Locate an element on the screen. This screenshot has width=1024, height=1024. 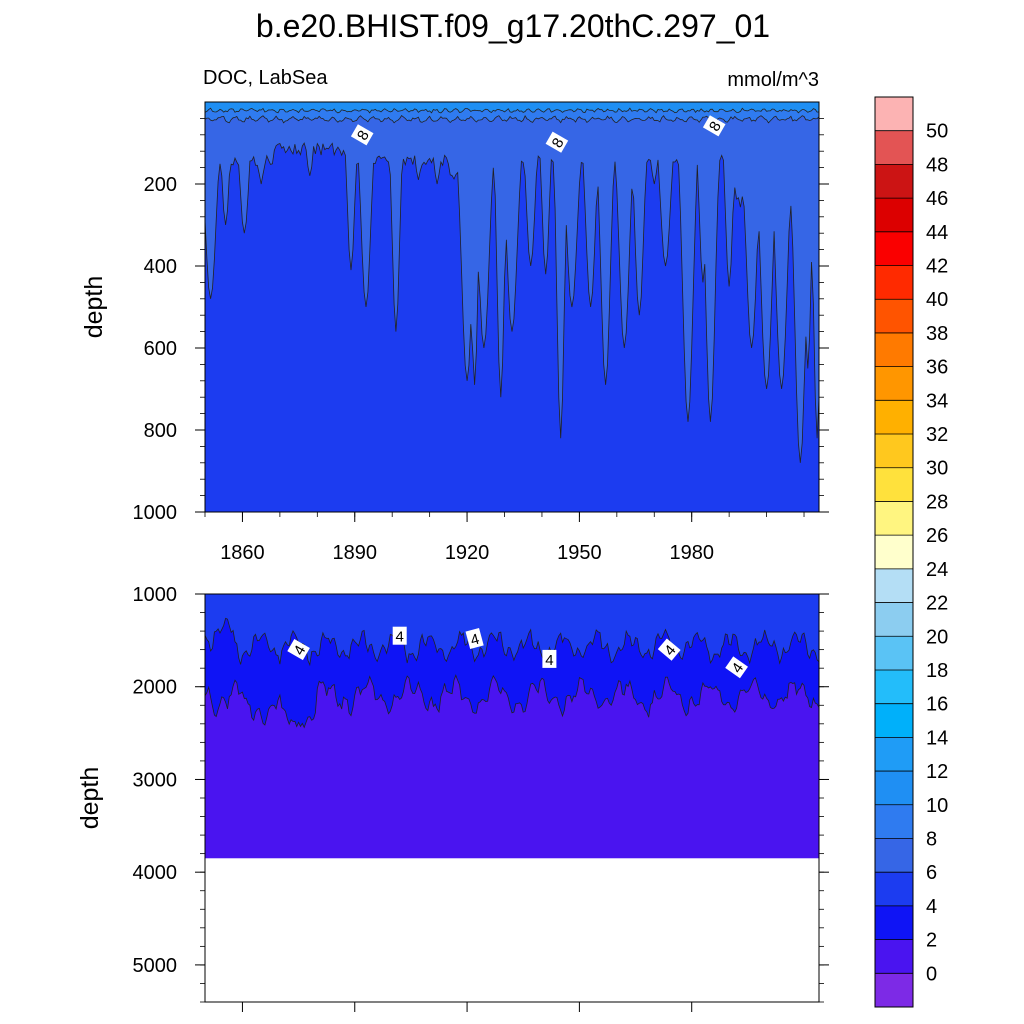
bottom-y-tick-label: 2000 is located at coordinates (155, 688).